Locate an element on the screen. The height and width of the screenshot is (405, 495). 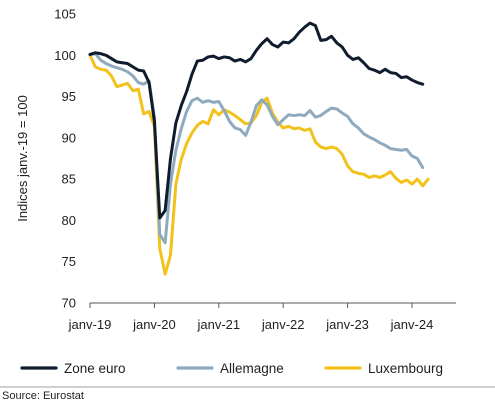
y-tick-label: 75 is located at coordinates (69, 261).